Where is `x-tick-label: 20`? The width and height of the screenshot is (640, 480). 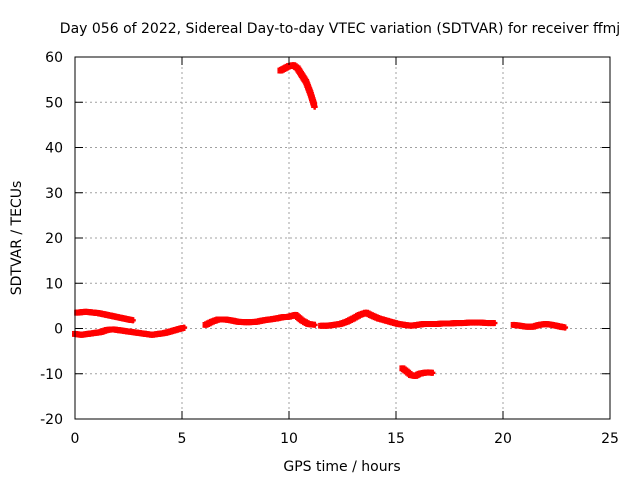
x-tick-label: 20 is located at coordinates (503, 439).